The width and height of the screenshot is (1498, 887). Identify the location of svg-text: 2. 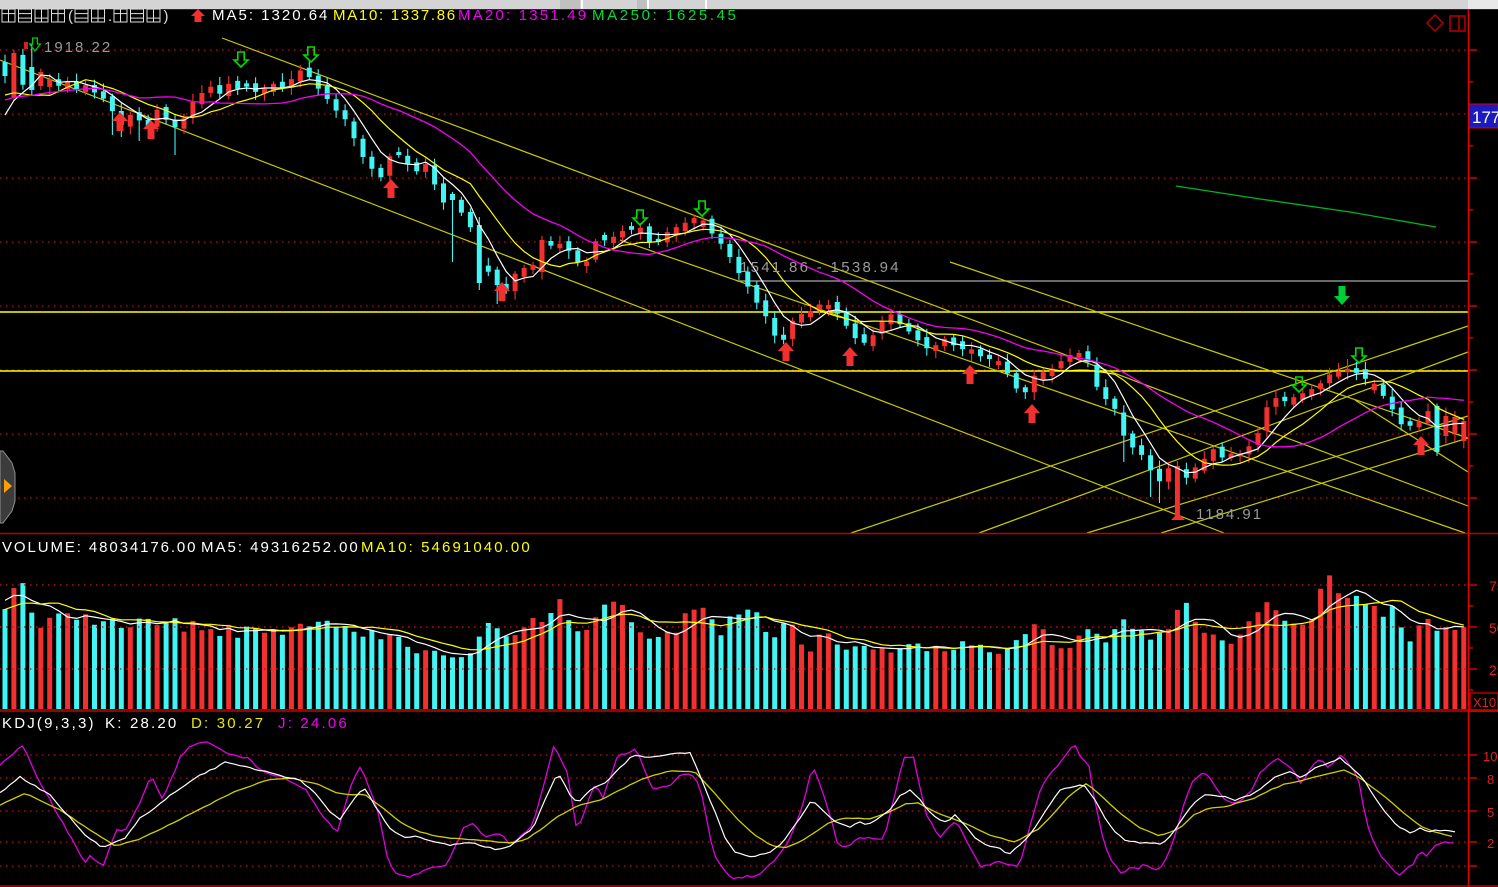
(1490, 843).